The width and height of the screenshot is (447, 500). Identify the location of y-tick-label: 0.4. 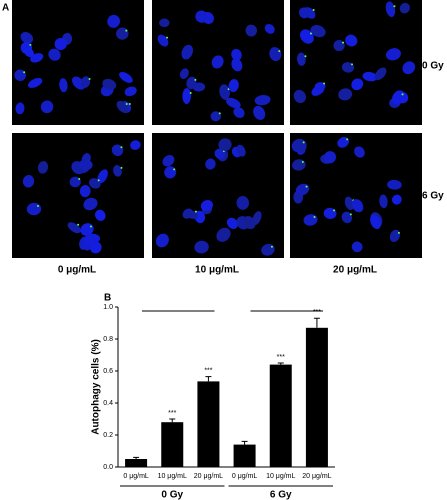
(108, 403).